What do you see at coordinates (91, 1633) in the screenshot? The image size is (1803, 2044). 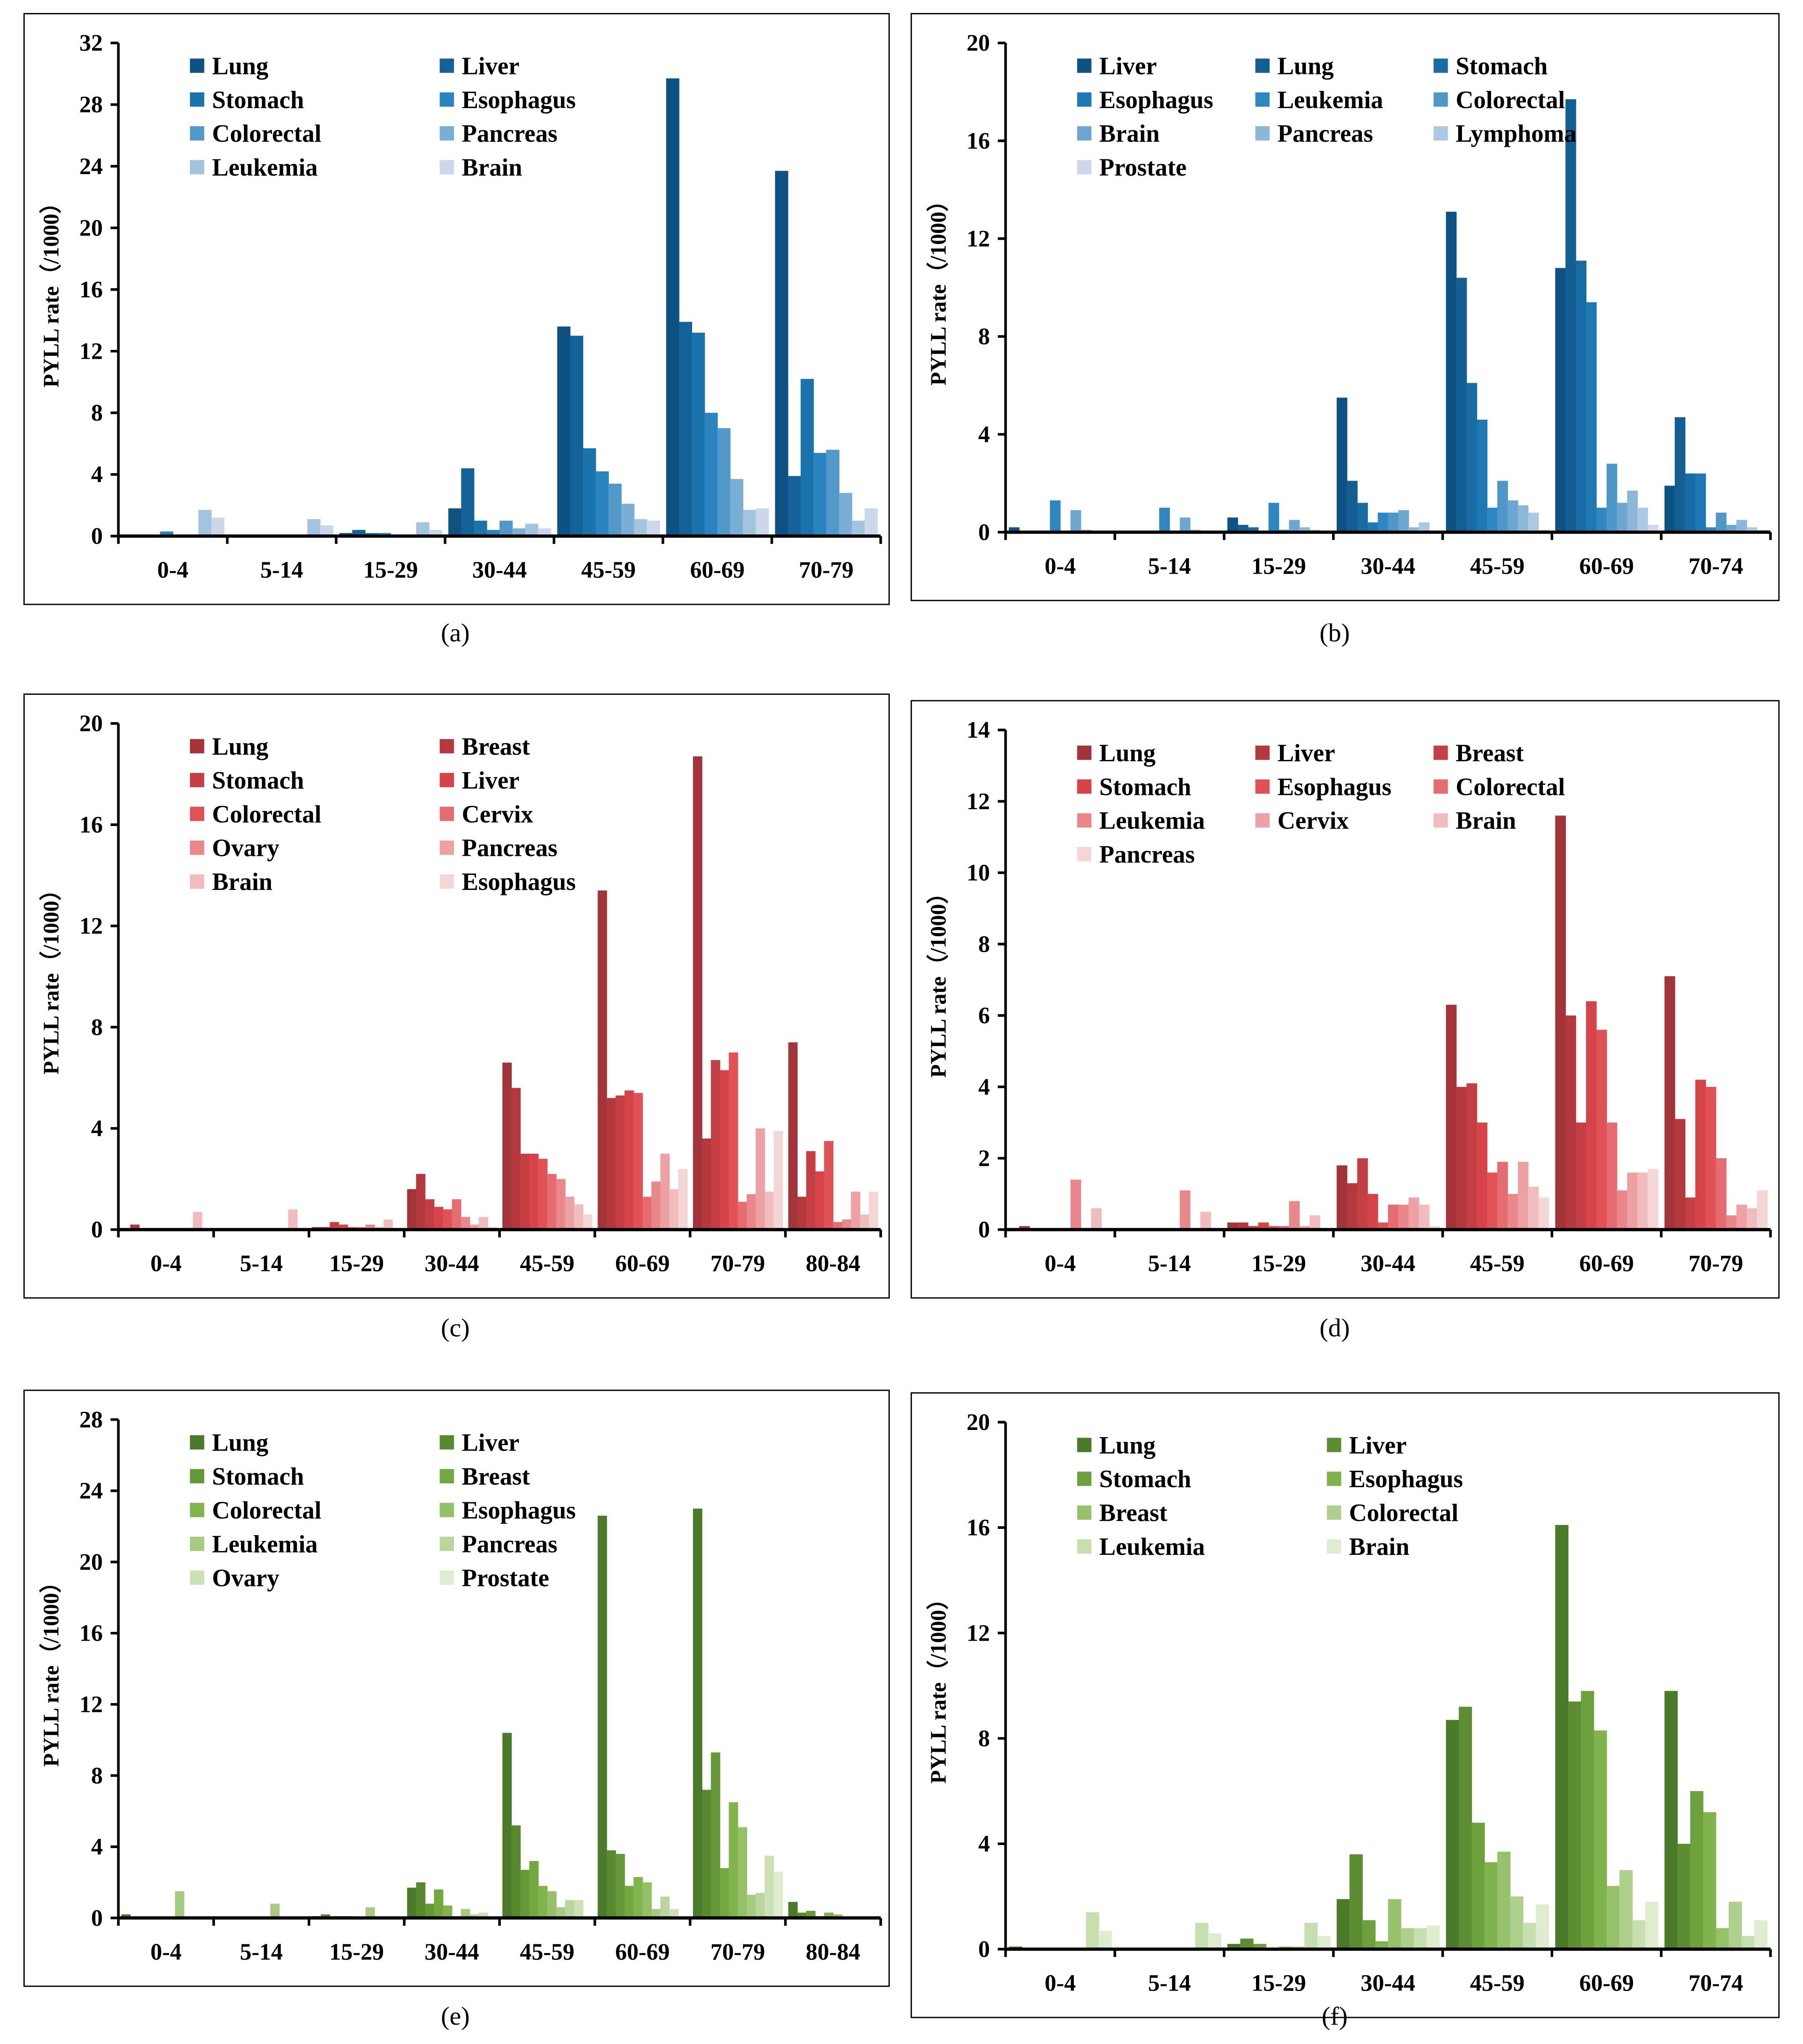 I see `y-tick-label: 16` at bounding box center [91, 1633].